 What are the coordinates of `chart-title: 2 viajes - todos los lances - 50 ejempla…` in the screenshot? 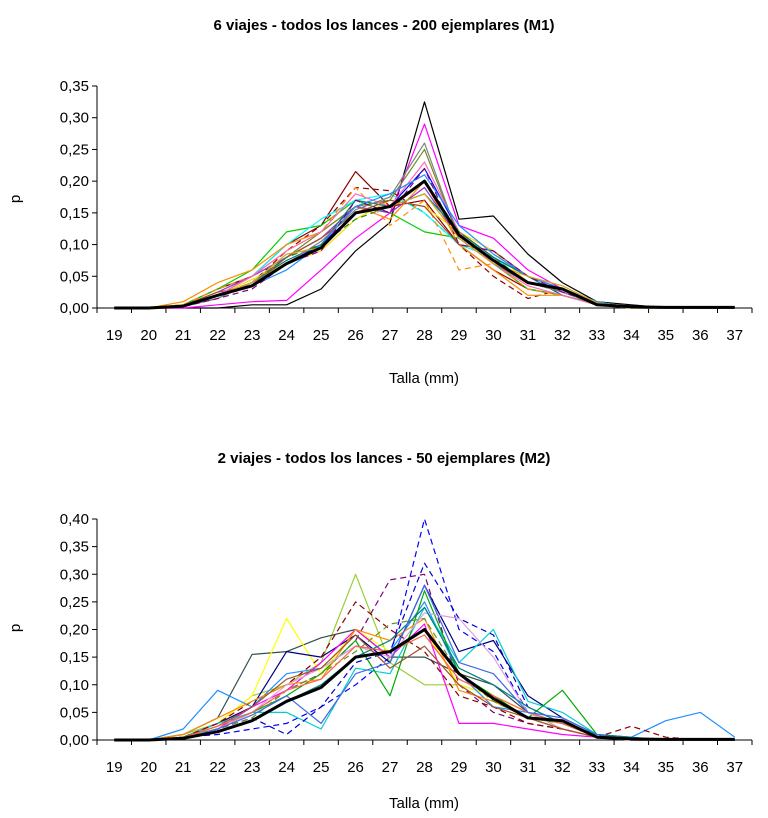 It's located at (384, 458).